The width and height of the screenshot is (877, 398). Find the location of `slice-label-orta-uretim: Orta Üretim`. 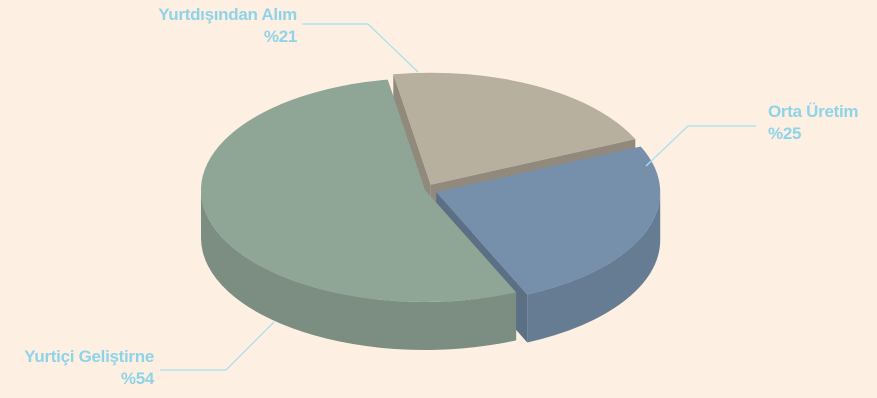

slice-label-orta-uretim: Orta Üretim is located at coordinates (813, 111).